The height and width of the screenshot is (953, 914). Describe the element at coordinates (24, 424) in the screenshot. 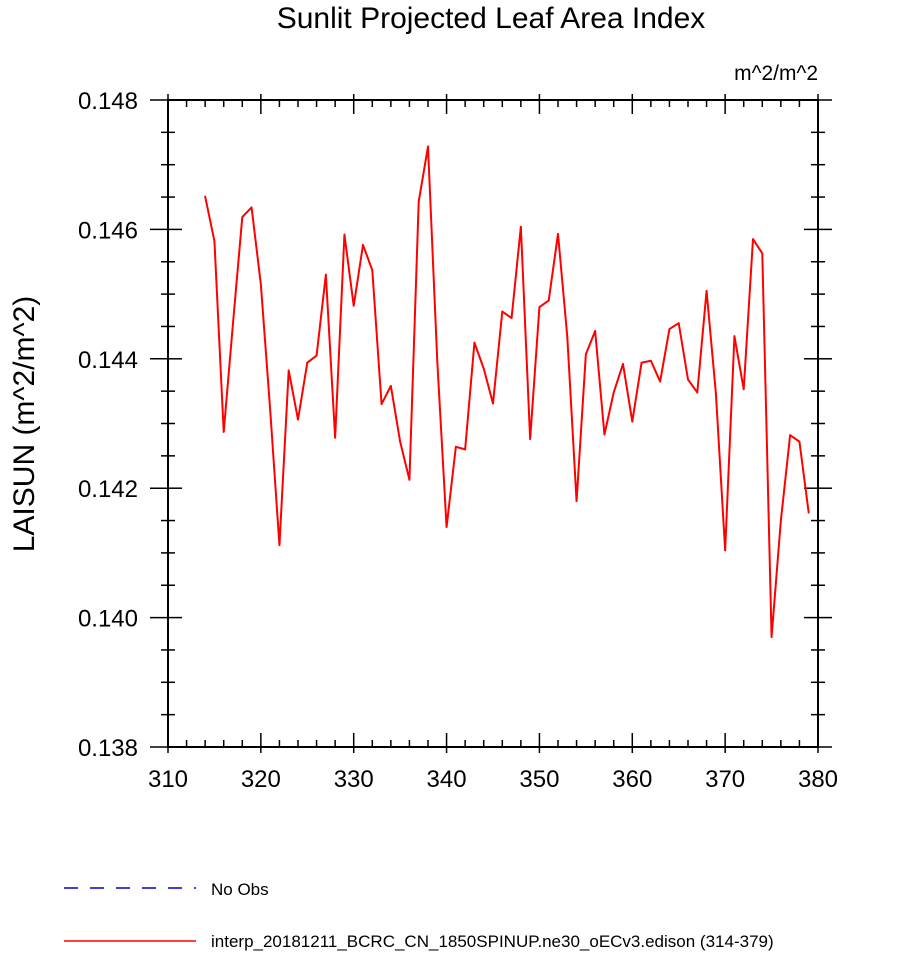

I see `y-axis-label: LAISUN (m^2/m^2)` at that location.